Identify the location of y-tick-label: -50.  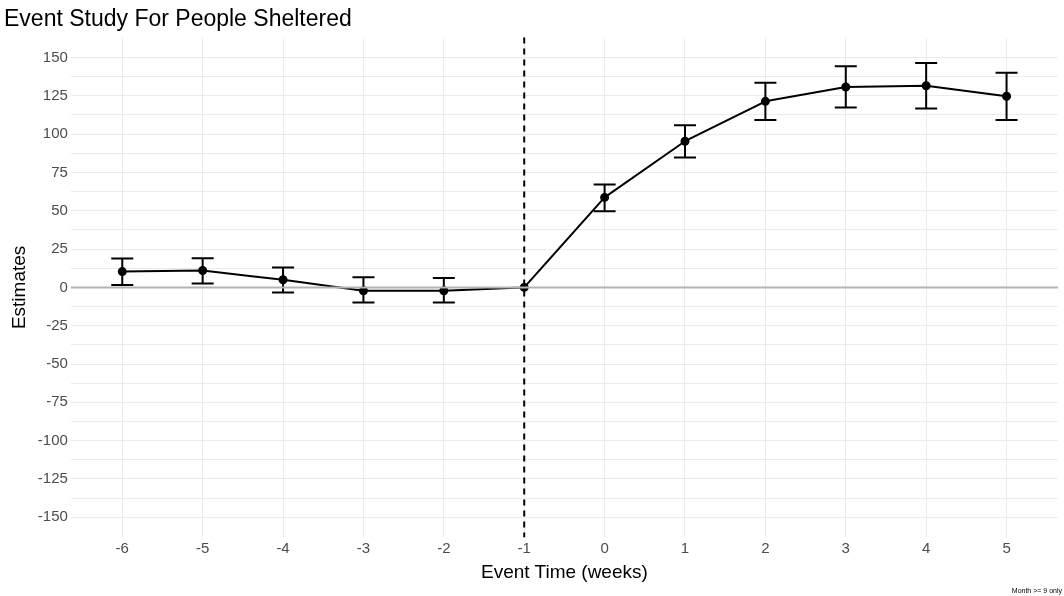
(57, 363).